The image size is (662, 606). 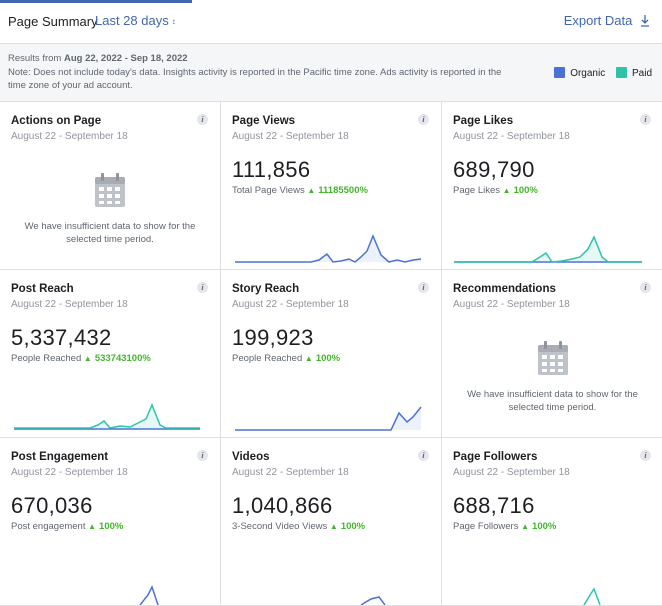 What do you see at coordinates (588, 73) in the screenshot?
I see `legend-organic-label: Organic` at bounding box center [588, 73].